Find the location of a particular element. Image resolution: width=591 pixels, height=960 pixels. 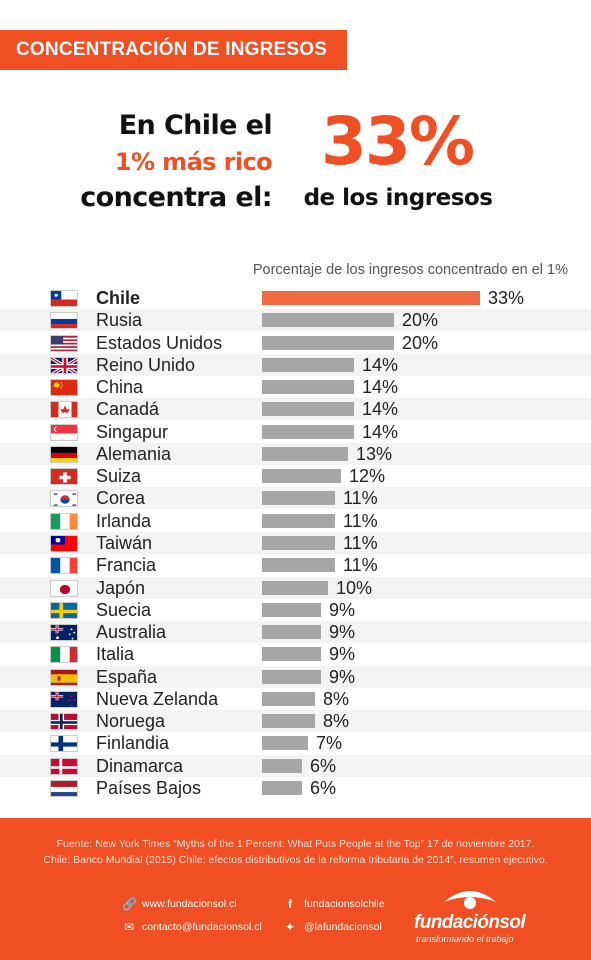

big-percentage-caption: de los ingresos is located at coordinates (398, 198).